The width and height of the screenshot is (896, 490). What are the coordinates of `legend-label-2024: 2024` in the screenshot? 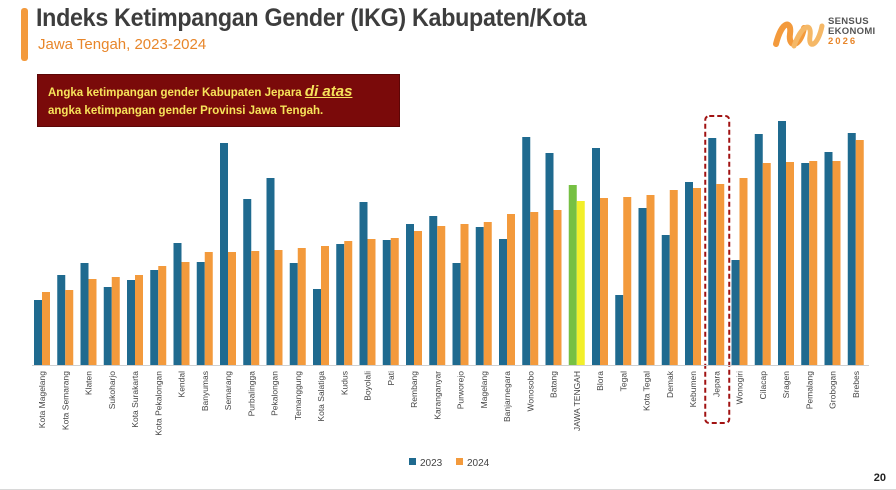 It's located at (478, 463).